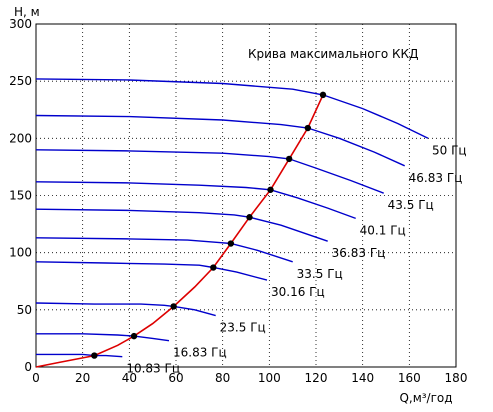 This screenshot has width=493, height=412. What do you see at coordinates (316, 378) in the screenshot?
I see `x-tick-label: 120` at bounding box center [316, 378].